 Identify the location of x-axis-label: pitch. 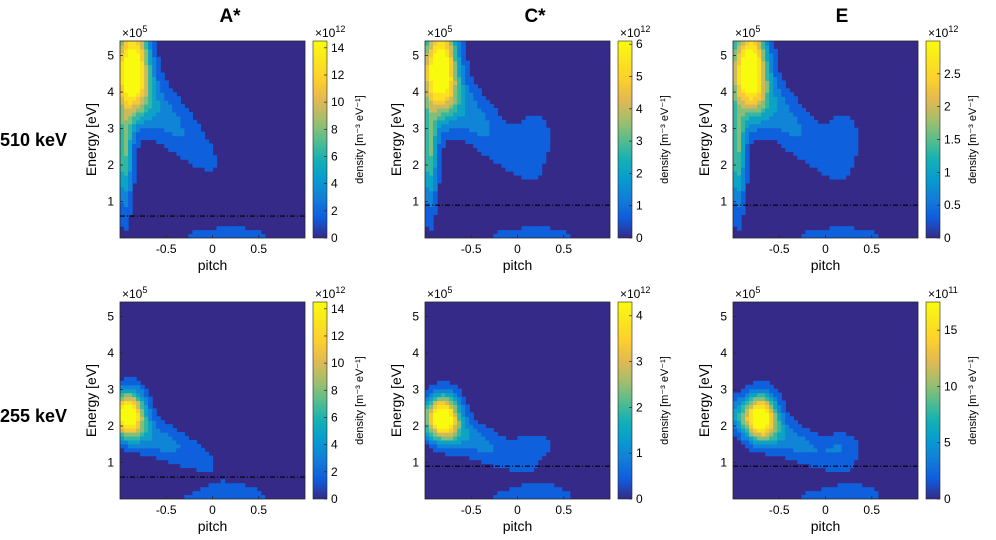
(826, 526).